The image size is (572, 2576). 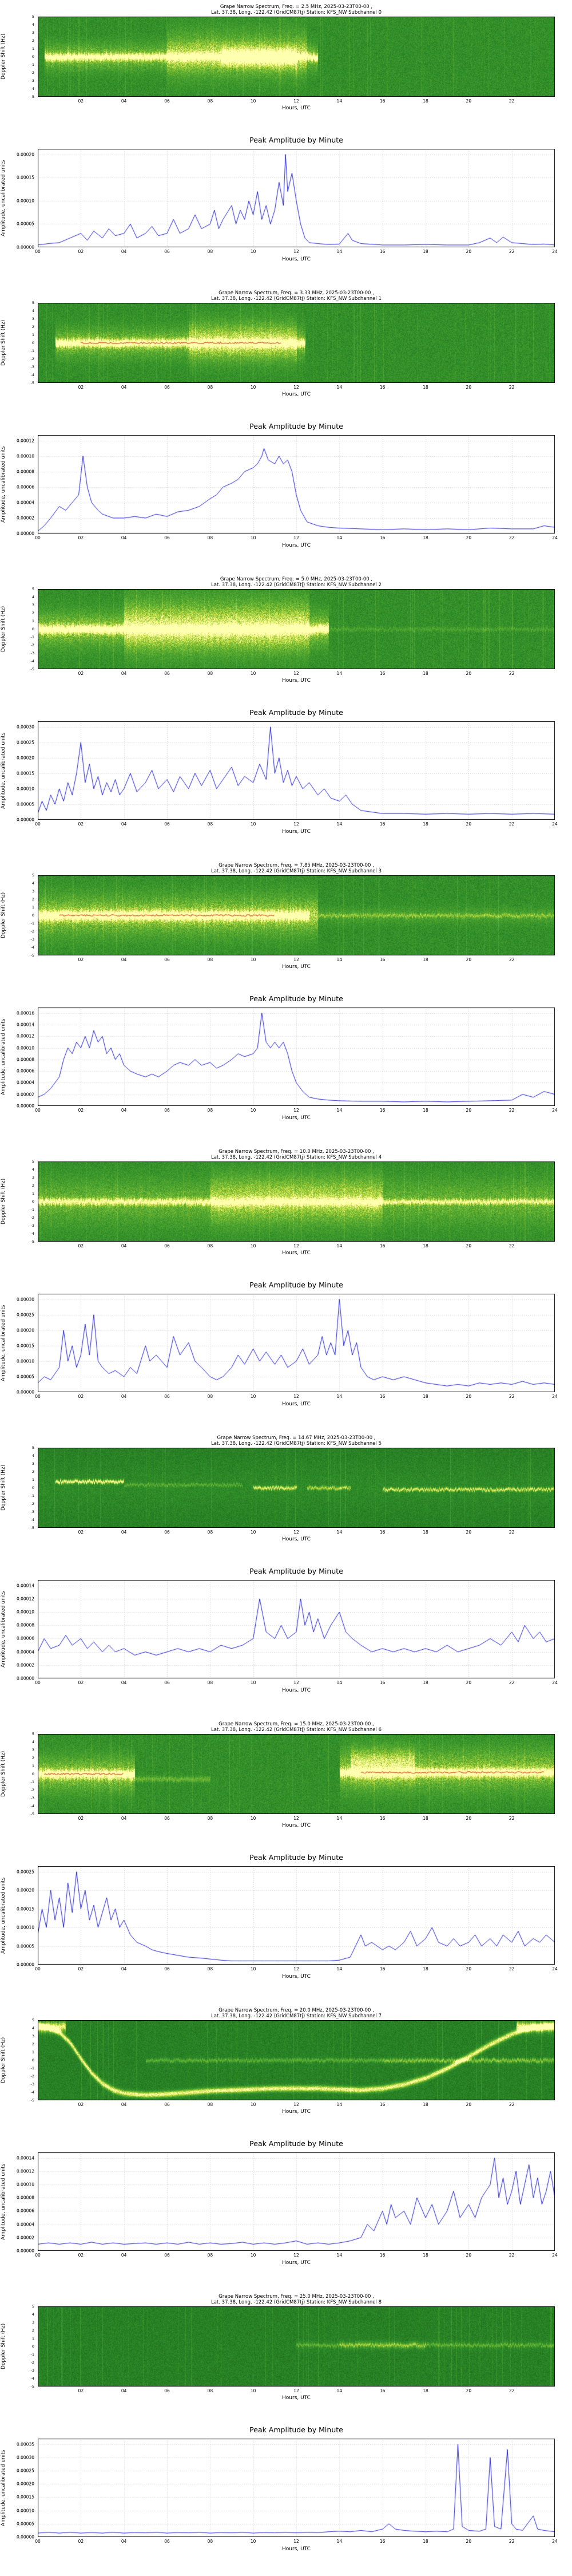 What do you see at coordinates (25, 1964) in the screenshot?
I see `y-tick-label: 0.00000` at bounding box center [25, 1964].